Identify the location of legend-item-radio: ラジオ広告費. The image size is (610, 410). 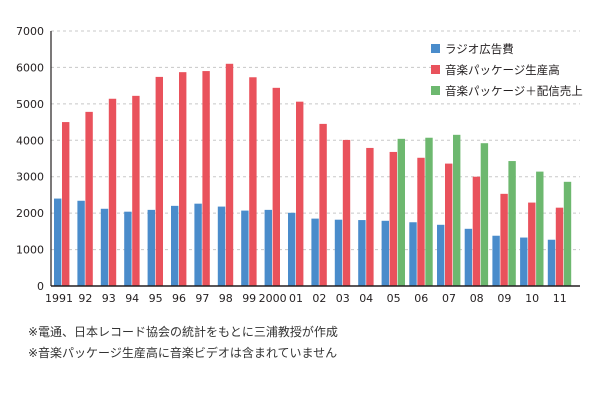
(509, 48).